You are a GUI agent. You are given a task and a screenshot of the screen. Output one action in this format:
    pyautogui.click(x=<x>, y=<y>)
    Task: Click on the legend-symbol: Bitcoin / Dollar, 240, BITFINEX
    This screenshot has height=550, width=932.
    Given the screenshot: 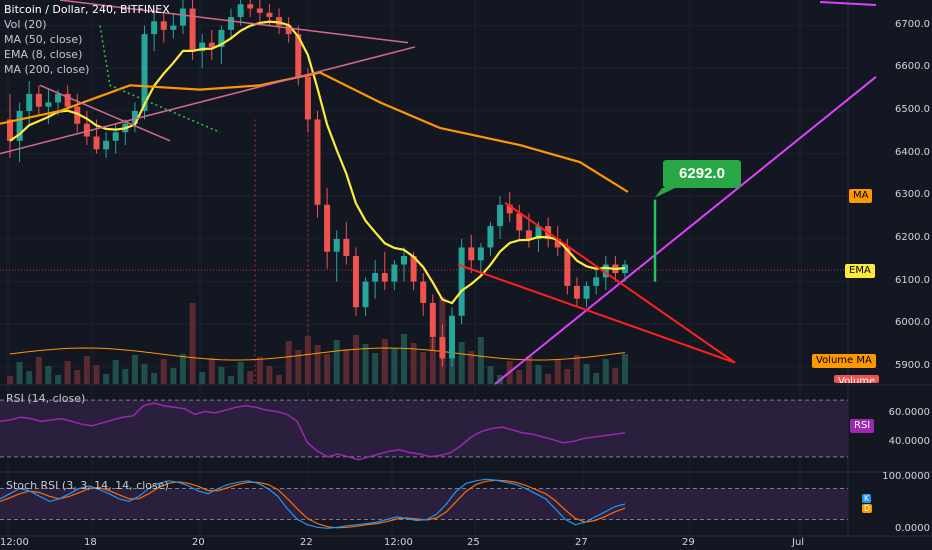 What is the action you would take?
    pyautogui.click(x=87, y=9)
    